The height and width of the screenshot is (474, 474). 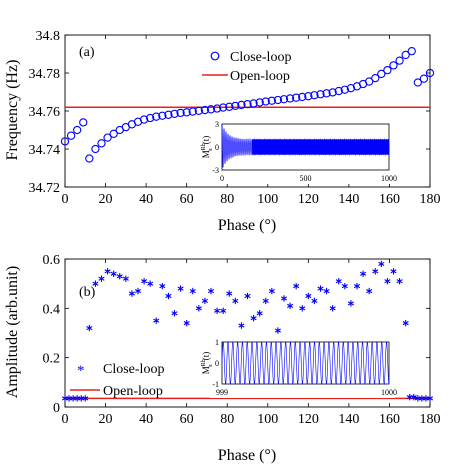 What do you see at coordinates (117, 380) in the screenshot?
I see `panel-b-legend: * Close-loop Open-loop` at bounding box center [117, 380].